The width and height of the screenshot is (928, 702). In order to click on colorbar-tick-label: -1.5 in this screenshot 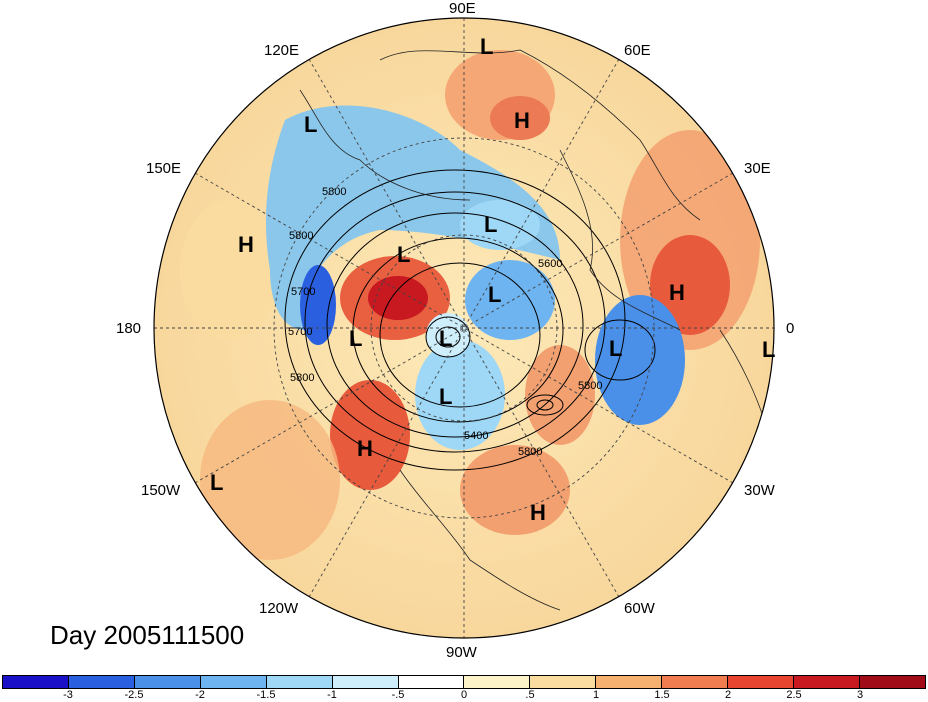, I will do `click(266, 695)`.